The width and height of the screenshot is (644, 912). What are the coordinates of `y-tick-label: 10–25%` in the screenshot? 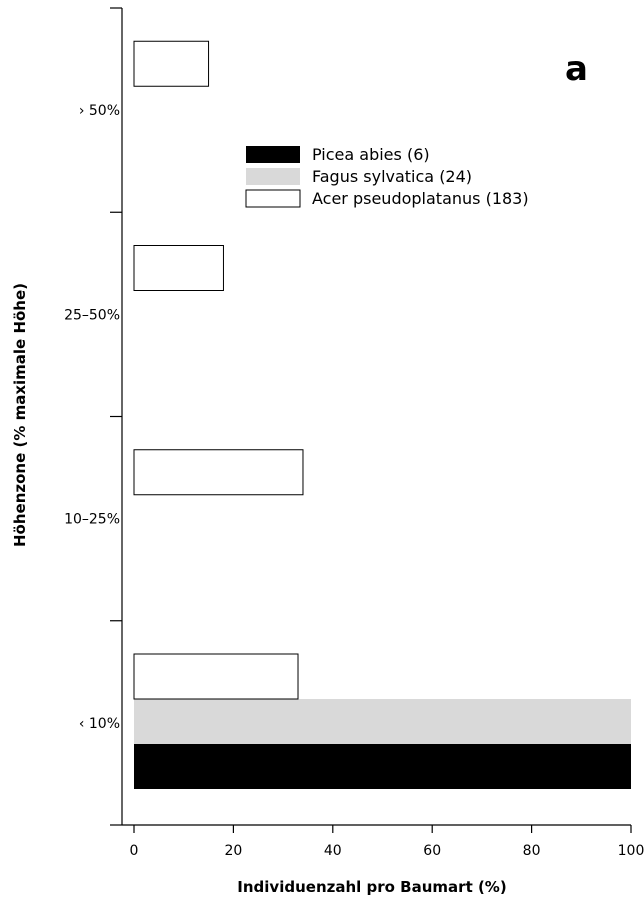 It's located at (92, 520).